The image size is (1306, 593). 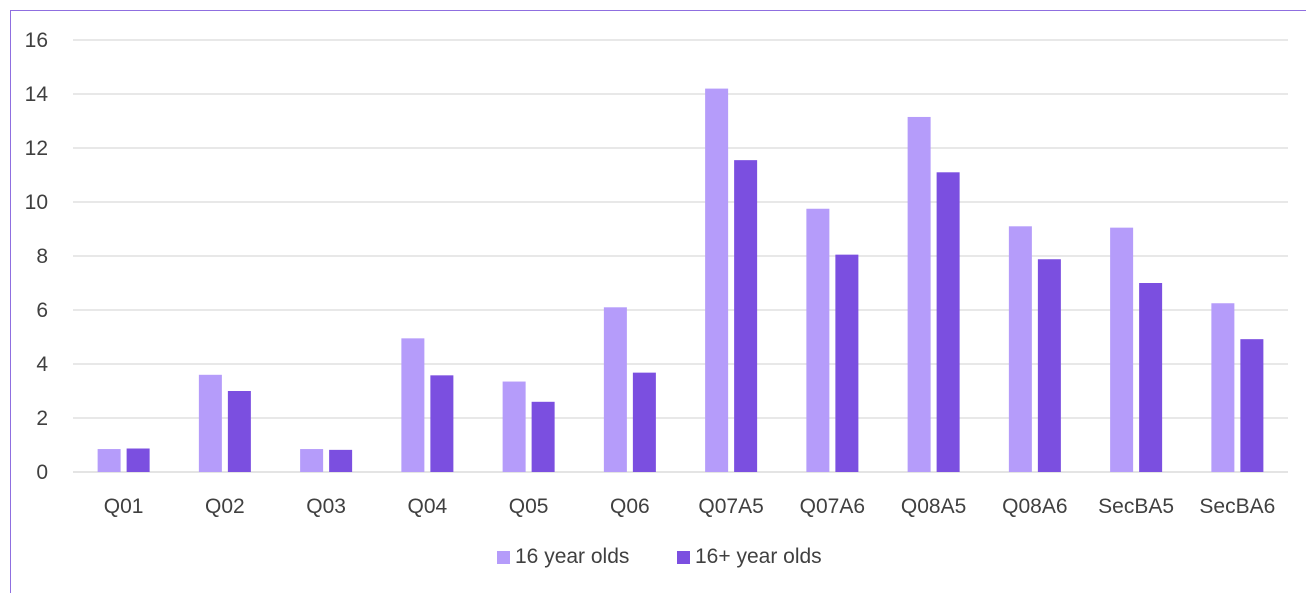 What do you see at coordinates (42, 364) in the screenshot?
I see `y-tick-label: 4` at bounding box center [42, 364].